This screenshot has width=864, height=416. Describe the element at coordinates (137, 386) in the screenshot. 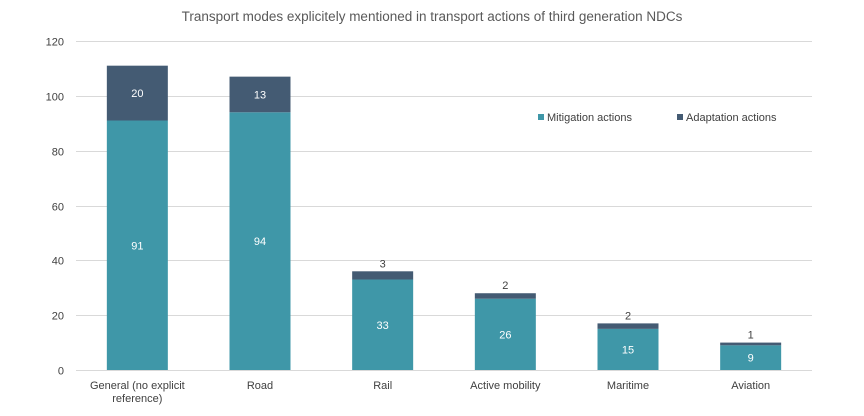

I see `category-label-0: General (no explicit` at that location.